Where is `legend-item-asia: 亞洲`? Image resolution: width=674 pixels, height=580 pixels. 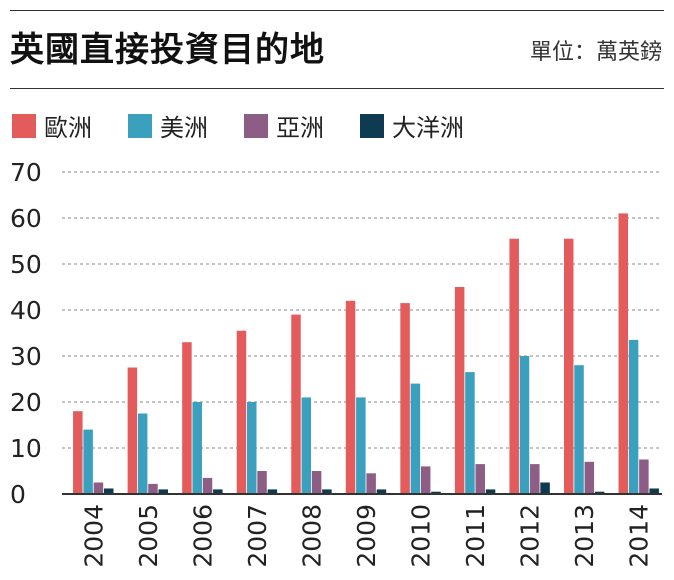 legend-item-asia: 亞洲 is located at coordinates (284, 125).